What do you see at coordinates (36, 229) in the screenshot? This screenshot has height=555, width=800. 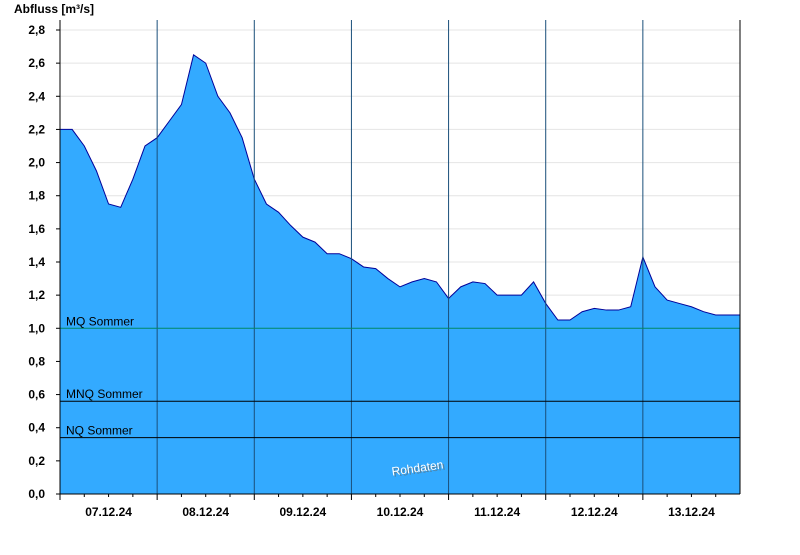 I see `y-tick-label: 1,6` at bounding box center [36, 229].